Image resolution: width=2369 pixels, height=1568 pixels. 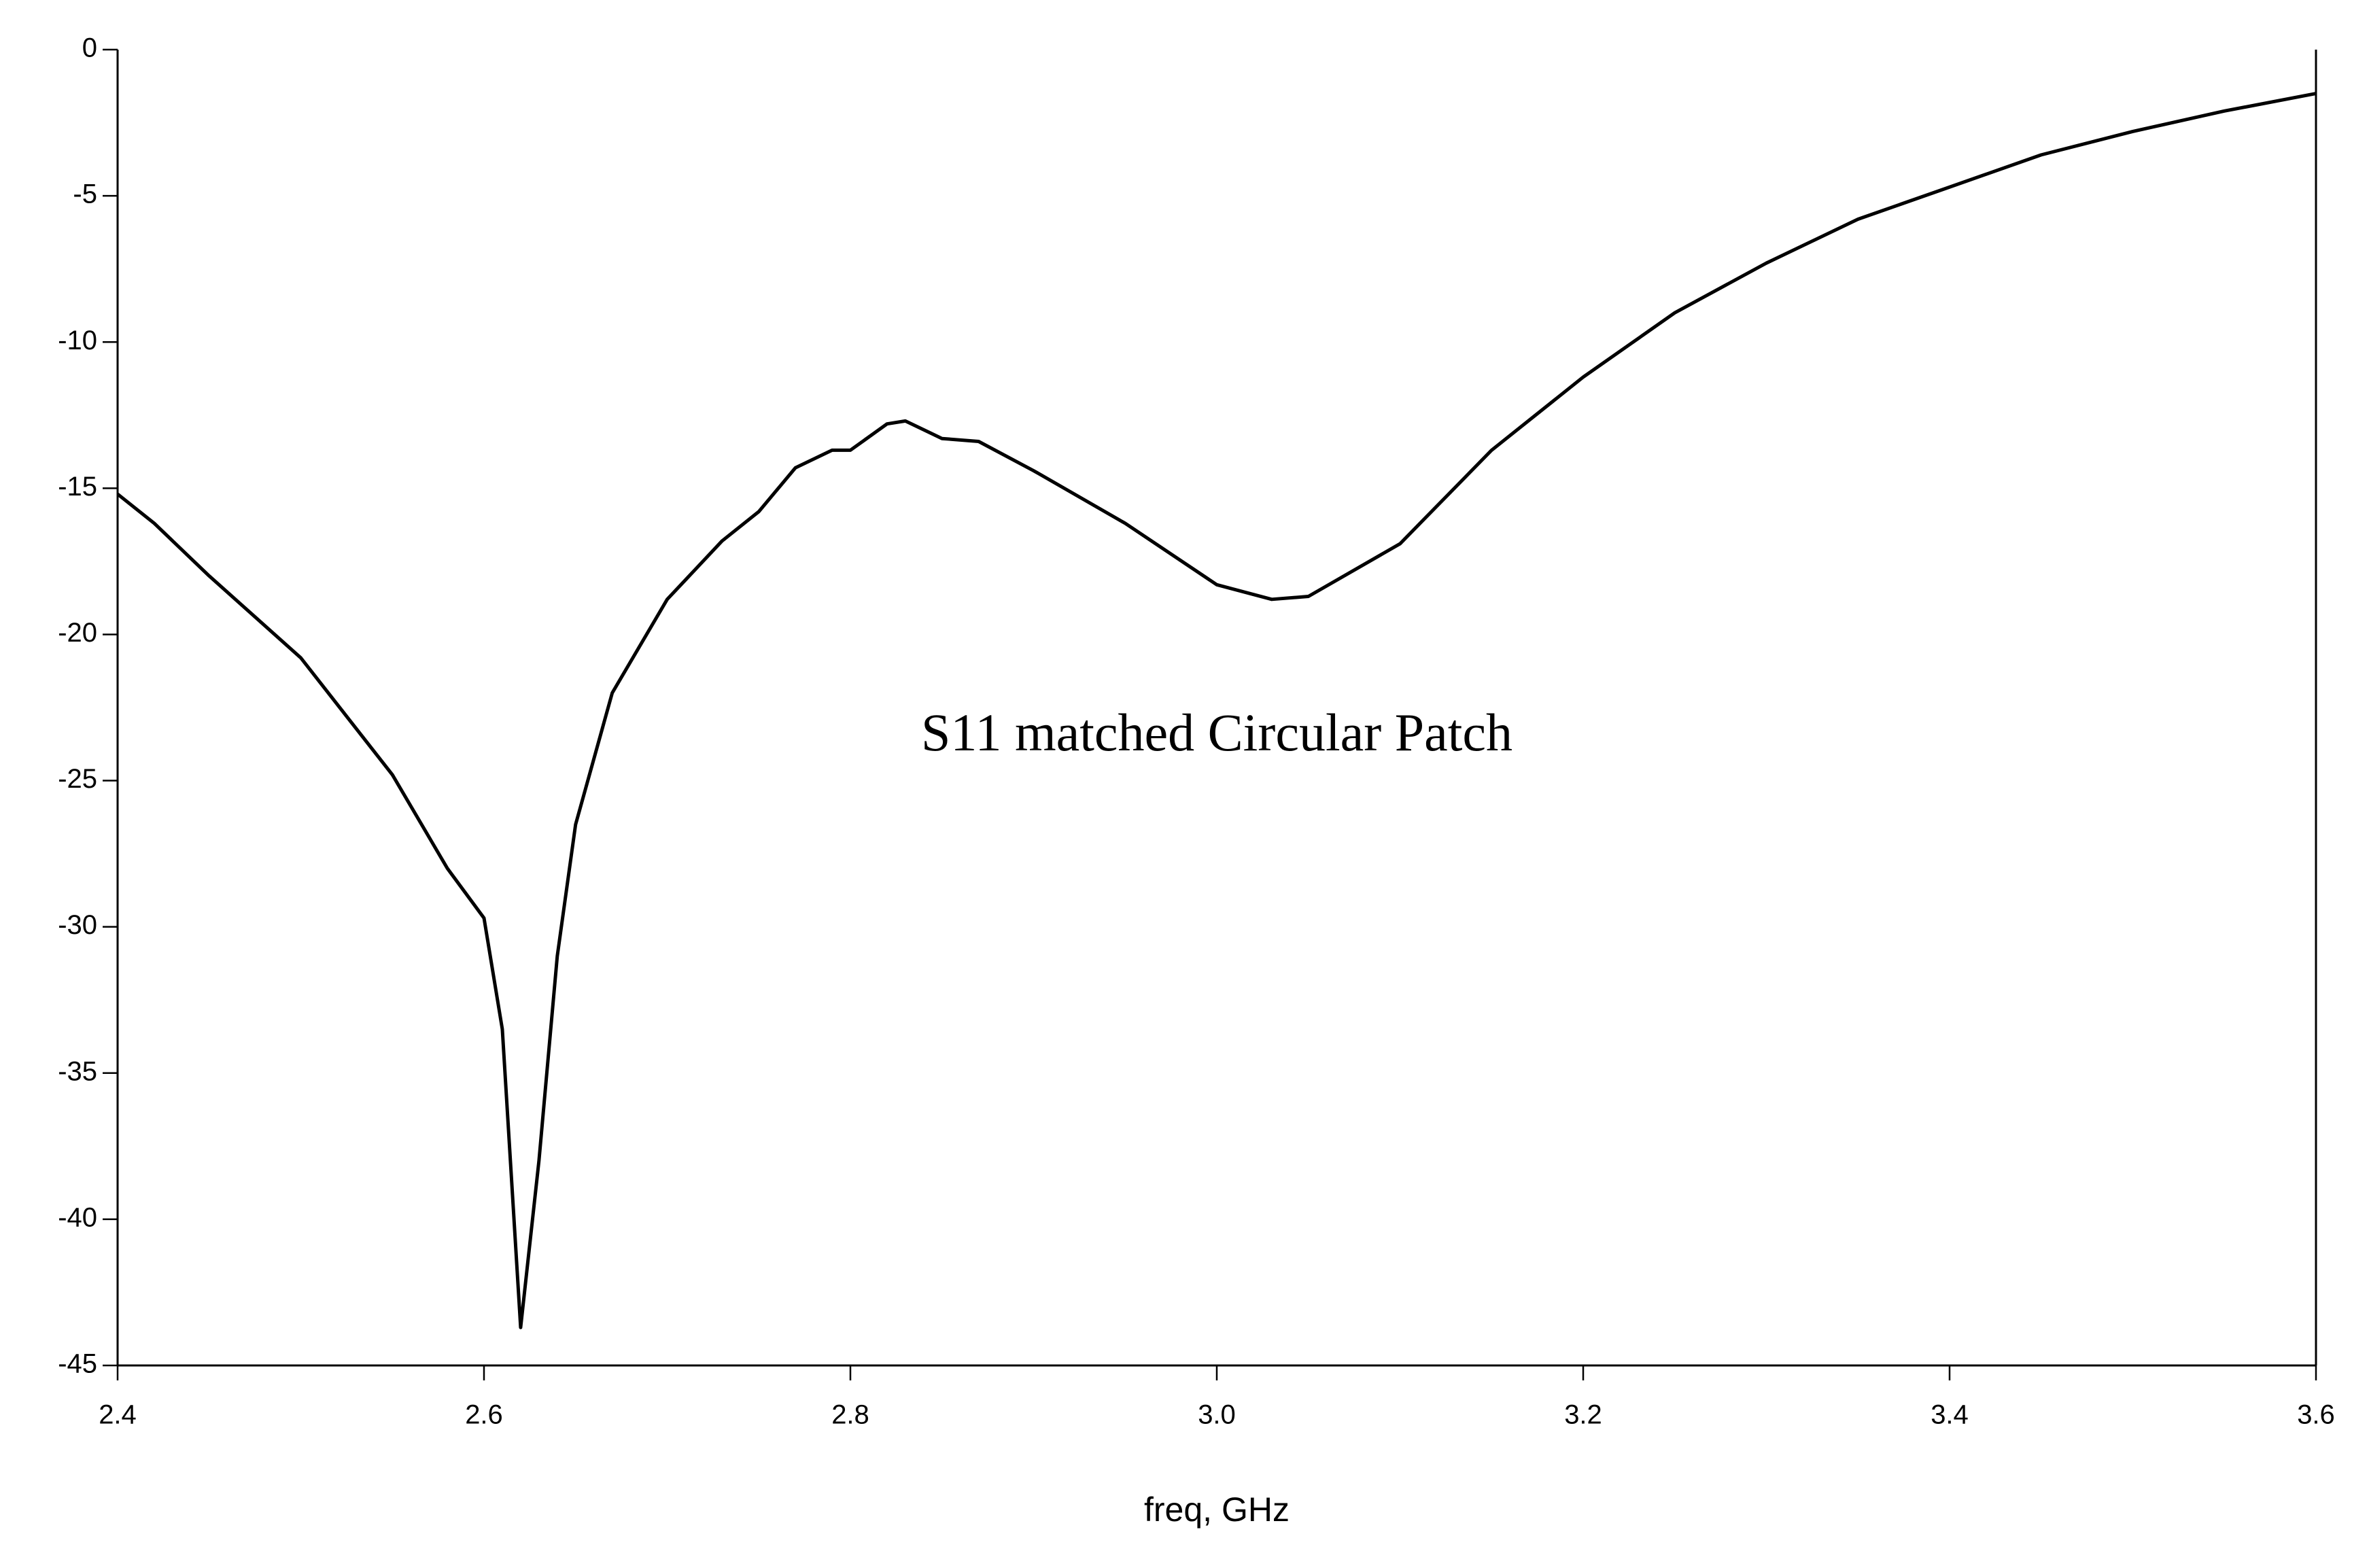 What do you see at coordinates (78, 1217) in the screenshot?
I see `y-tick-label: -40` at bounding box center [78, 1217].